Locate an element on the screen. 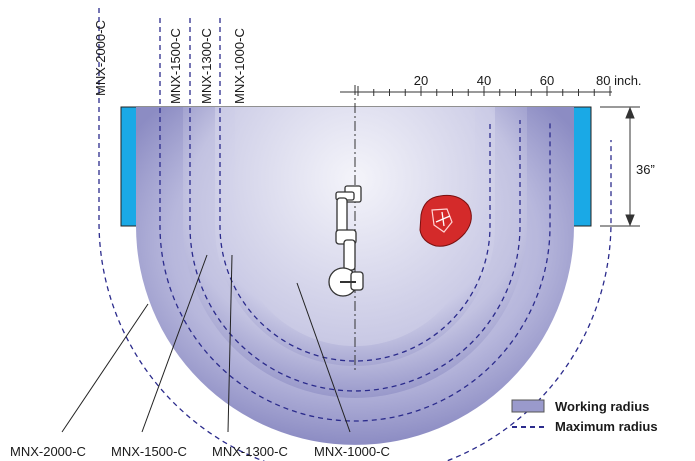 The width and height of the screenshot is (695, 461). top-label-mnx-2000-c: MNX-2000-C is located at coordinates (100, 58).